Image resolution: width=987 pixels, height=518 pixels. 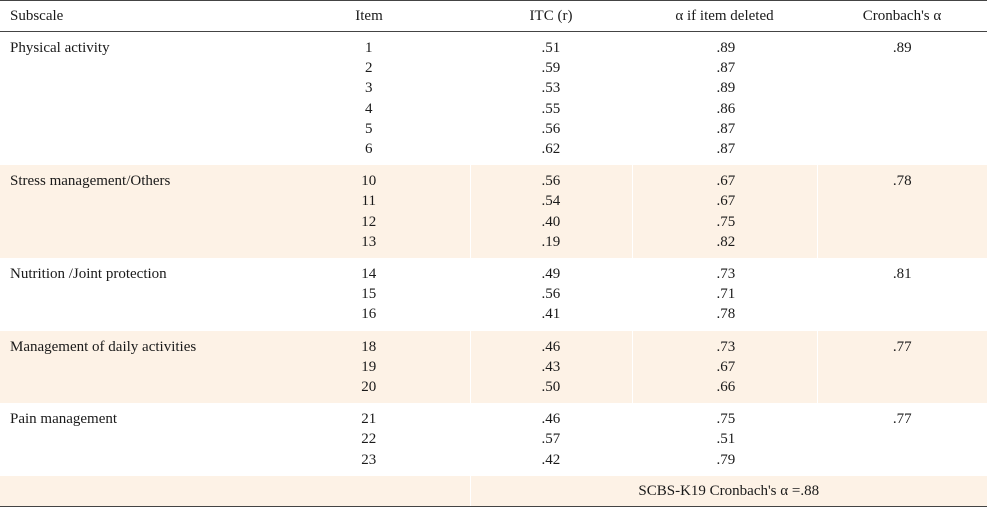 I want to click on itc-value: .49, so click(x=551, y=274).